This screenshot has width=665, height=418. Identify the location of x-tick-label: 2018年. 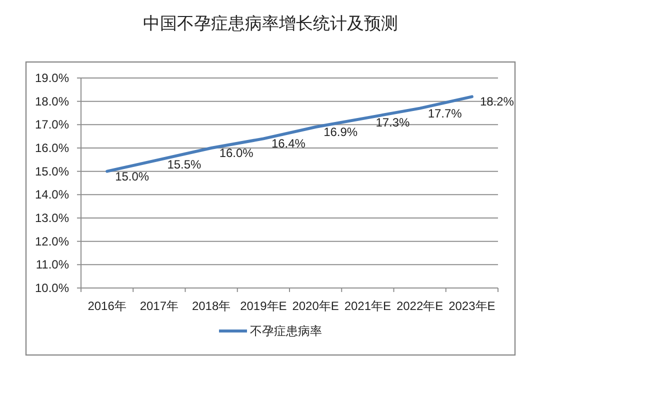
(211, 306).